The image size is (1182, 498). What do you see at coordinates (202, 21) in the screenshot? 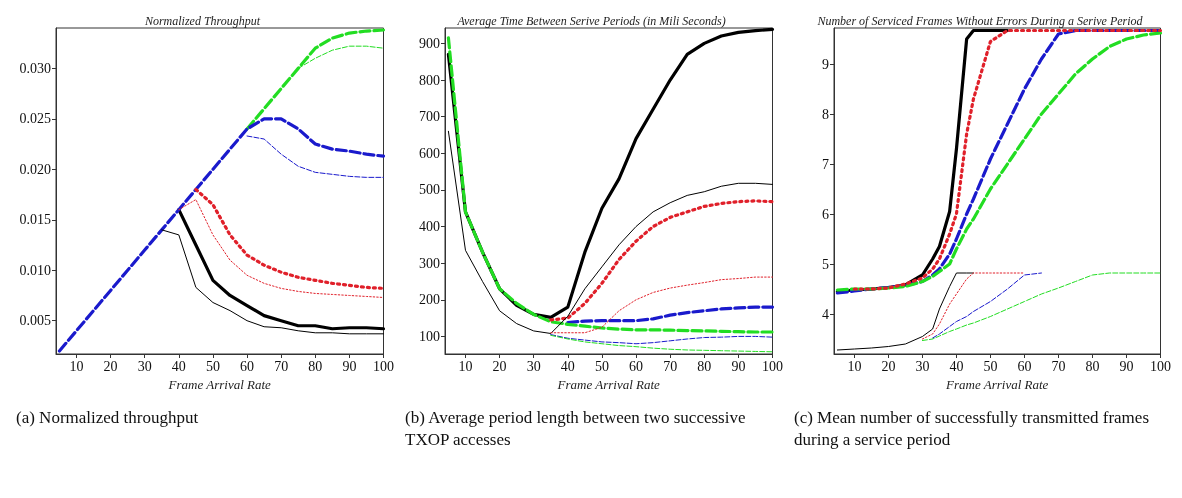
I see `chart-title: Normalized Throughput` at bounding box center [202, 21].